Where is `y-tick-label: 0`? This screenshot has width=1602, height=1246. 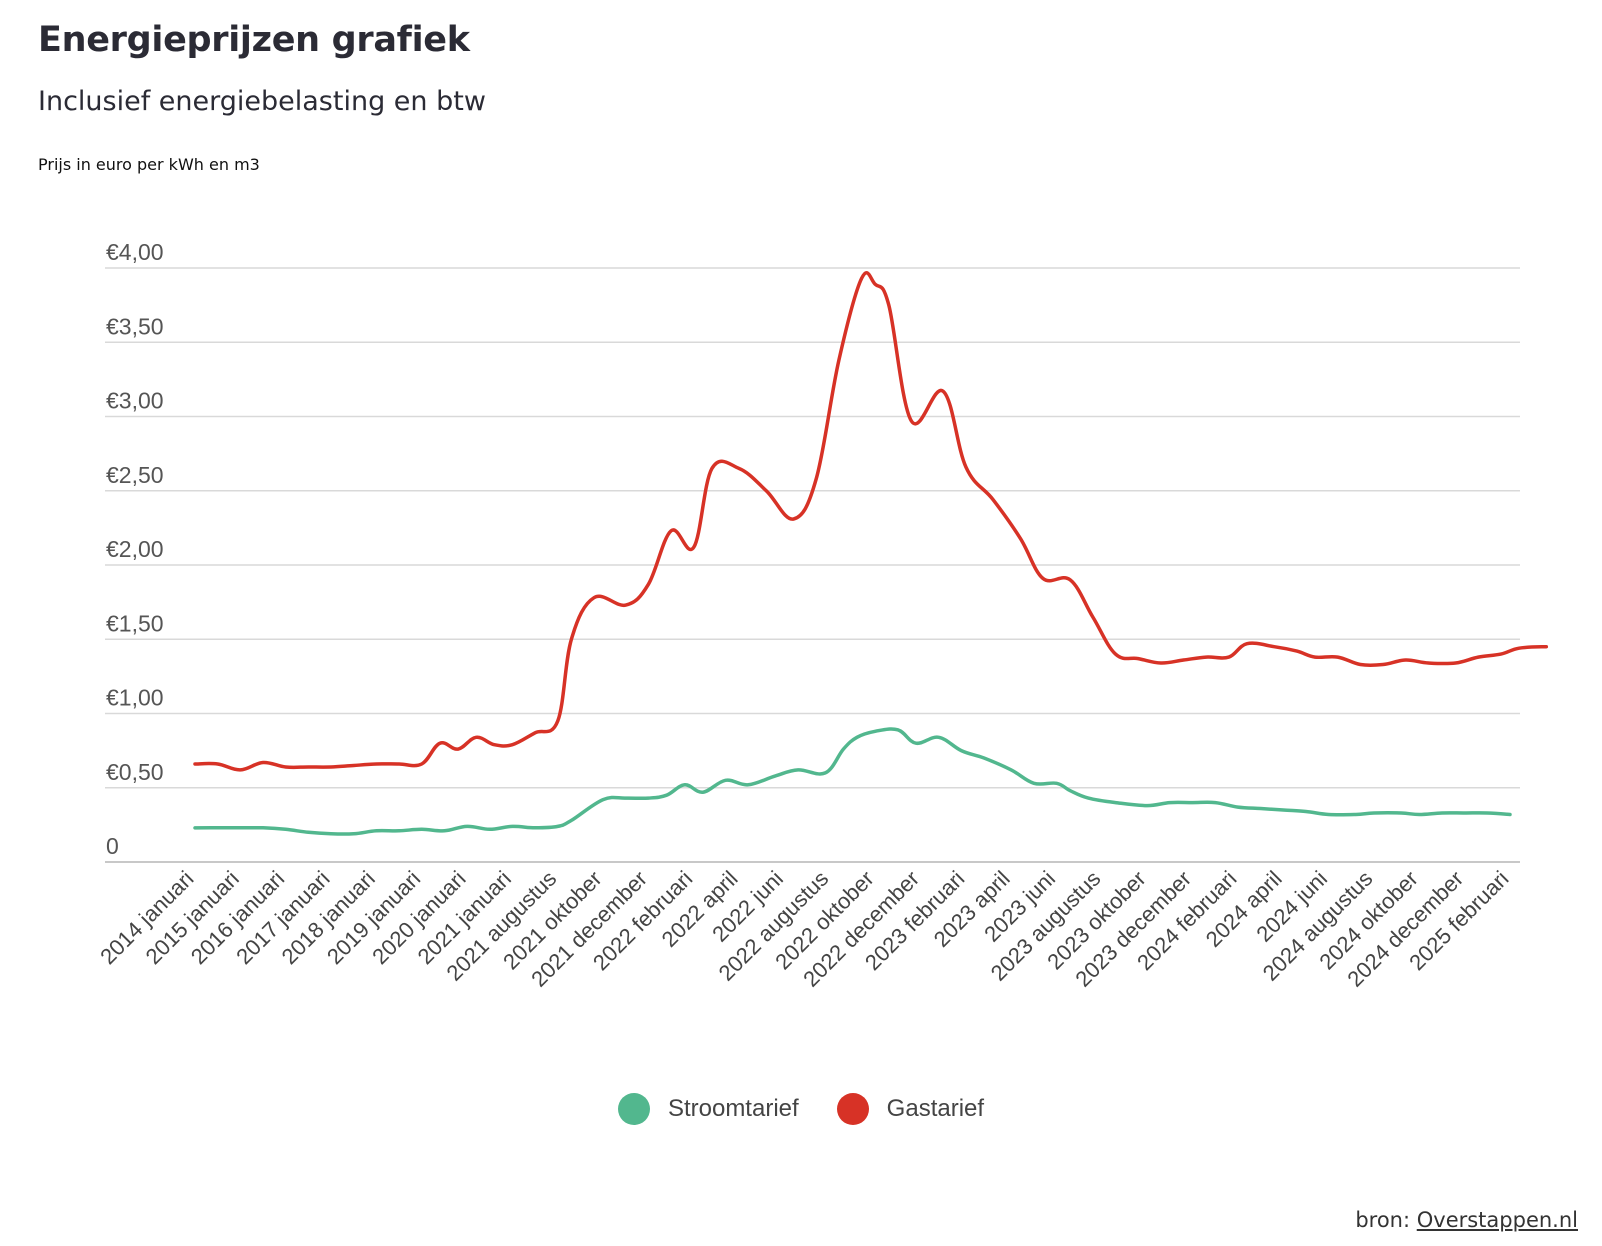
y-tick-label: 0 is located at coordinates (112, 846).